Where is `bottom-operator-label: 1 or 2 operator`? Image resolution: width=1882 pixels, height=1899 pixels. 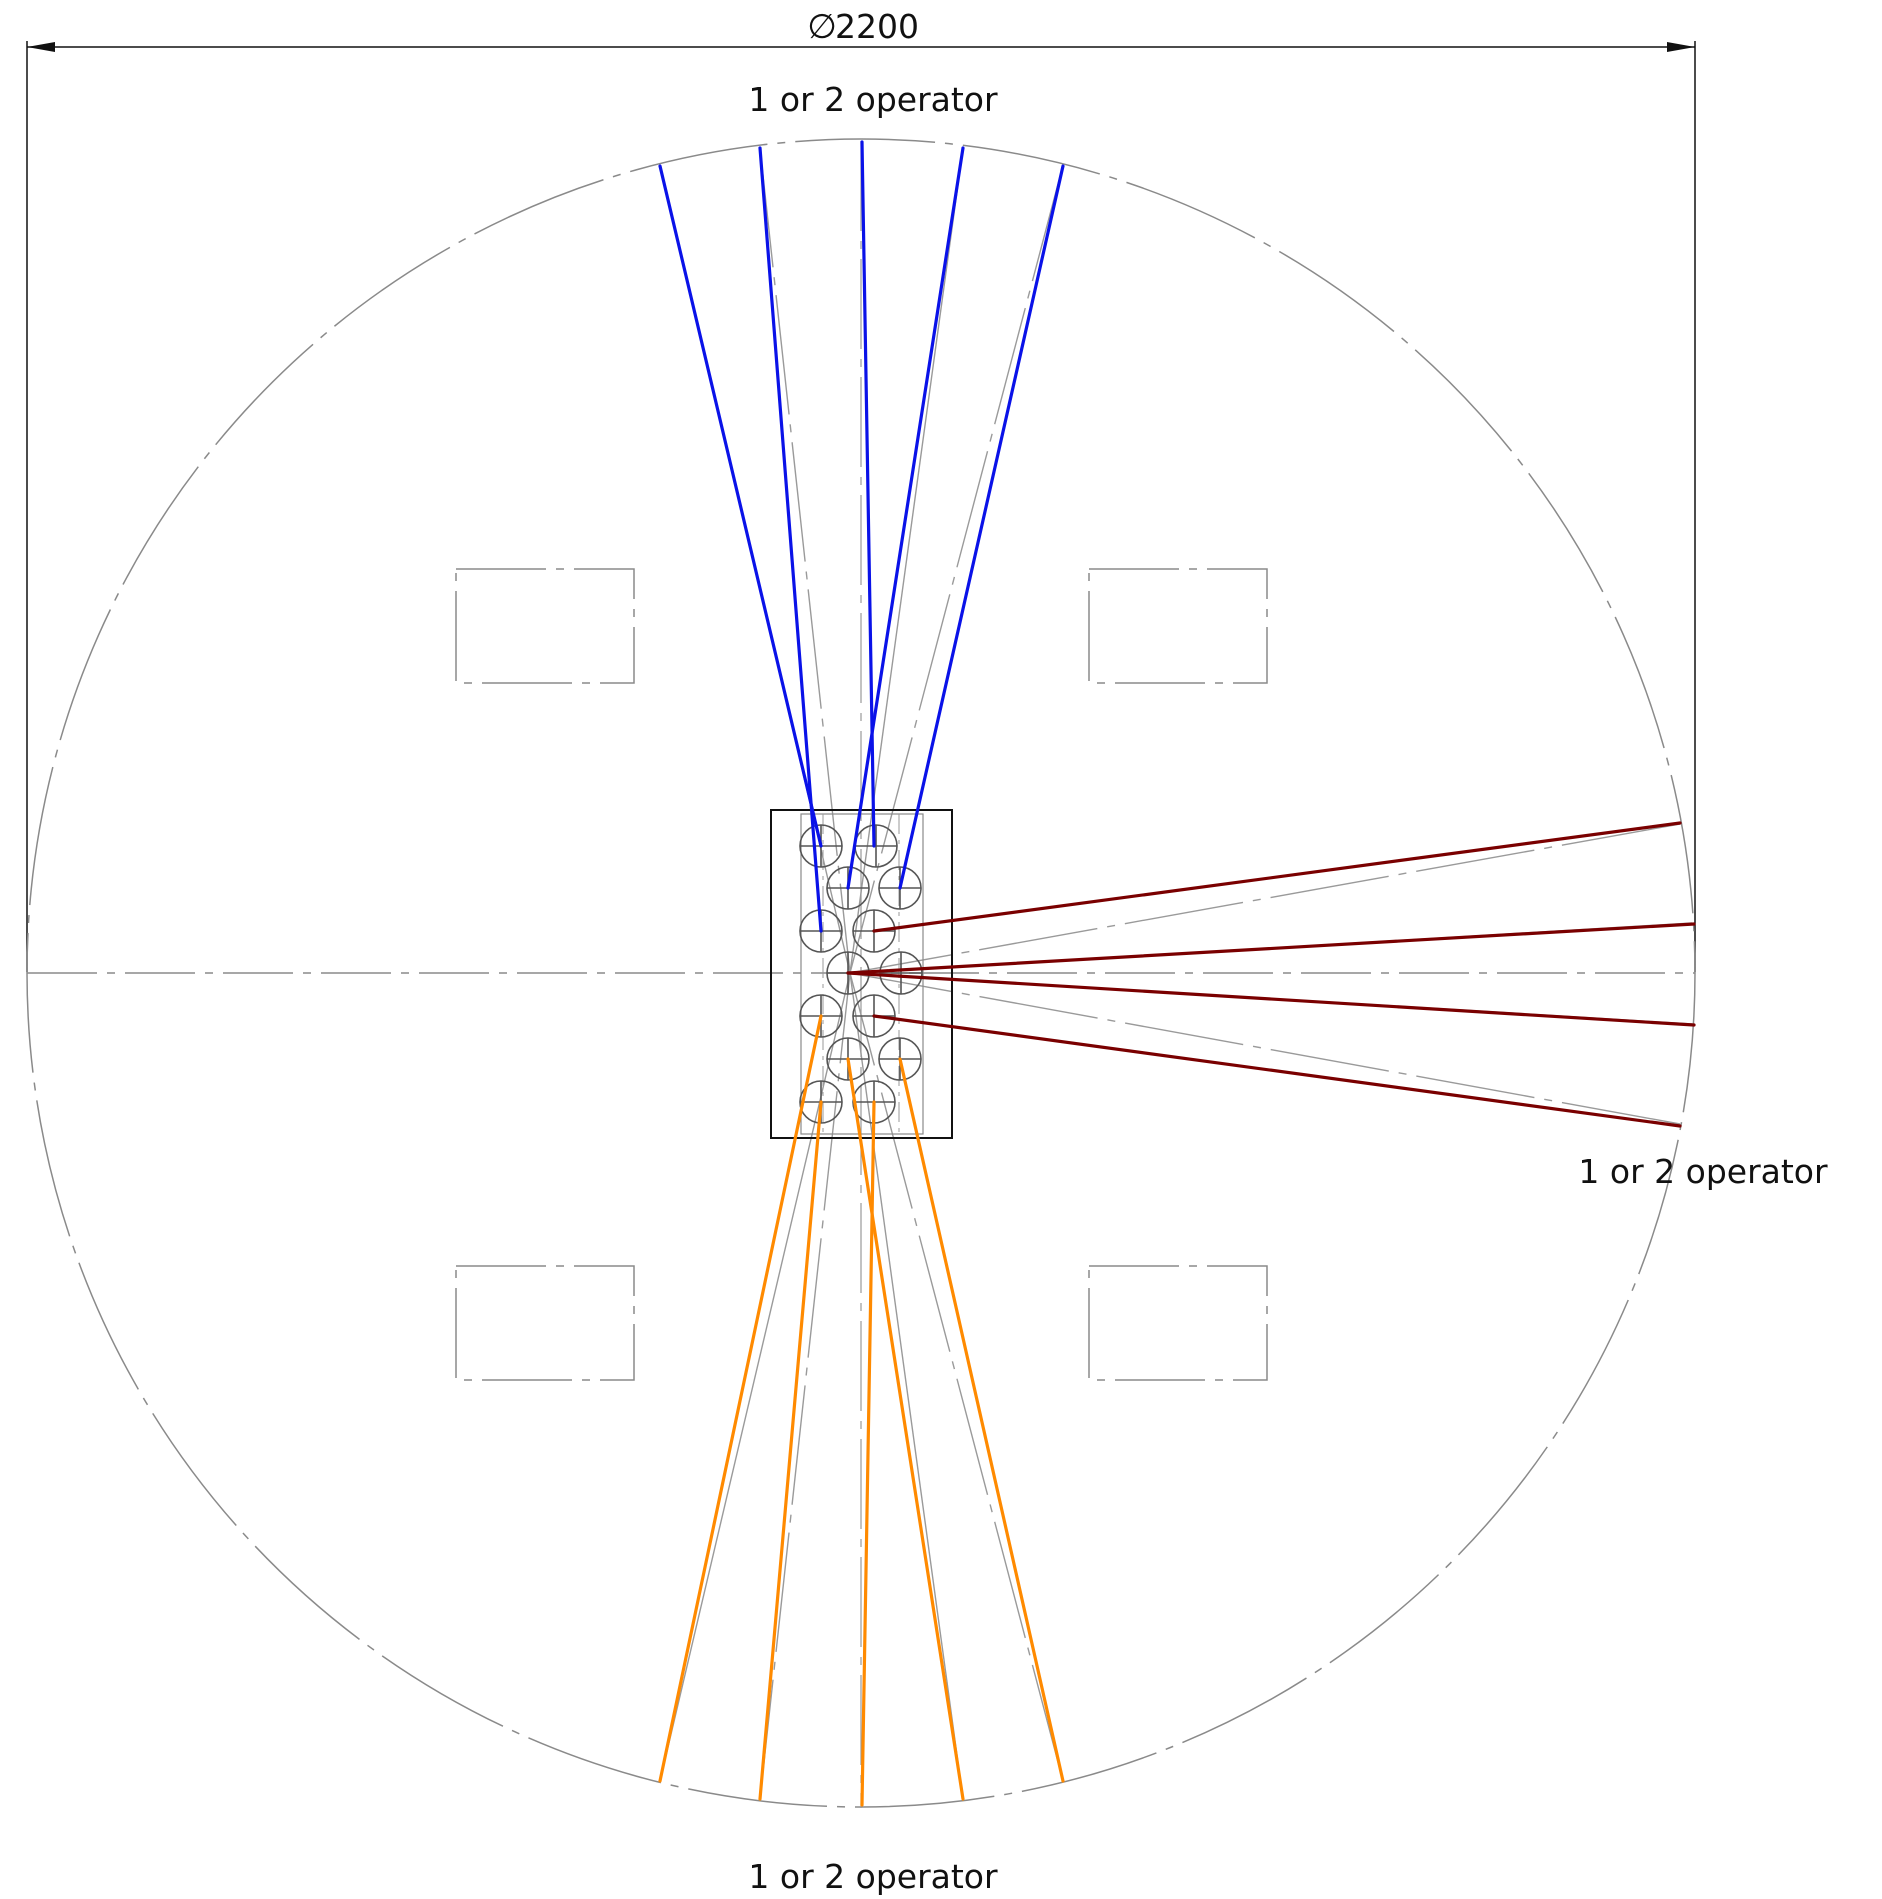 bottom-operator-label: 1 or 2 operator is located at coordinates (873, 1876).